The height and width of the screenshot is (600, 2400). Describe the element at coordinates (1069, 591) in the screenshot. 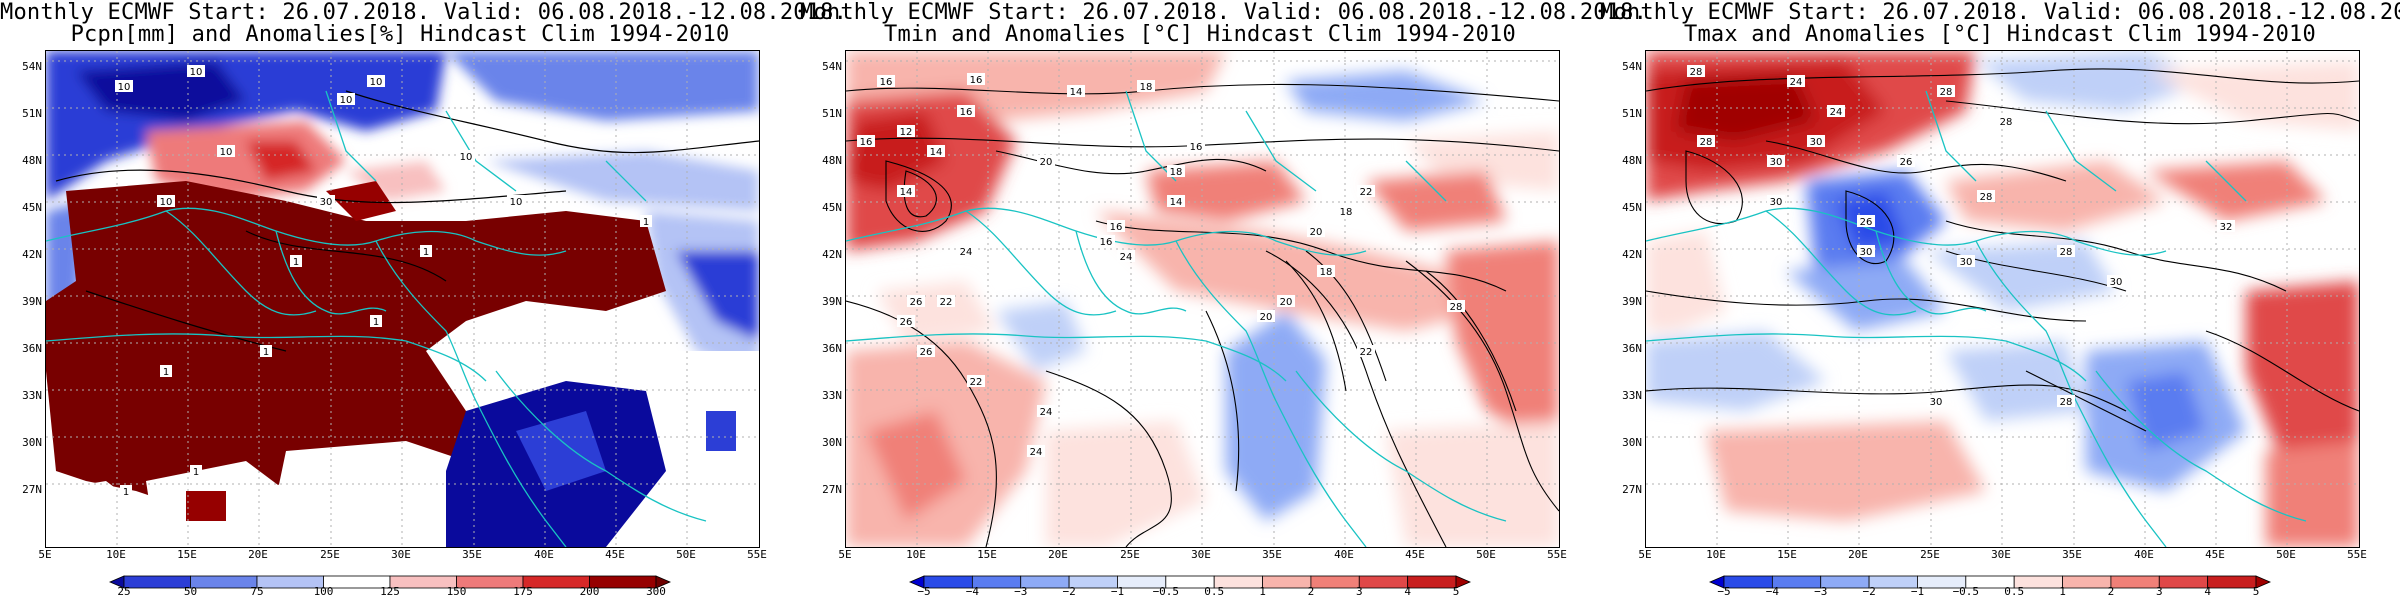

I see `colorbar-label: −2` at that location.